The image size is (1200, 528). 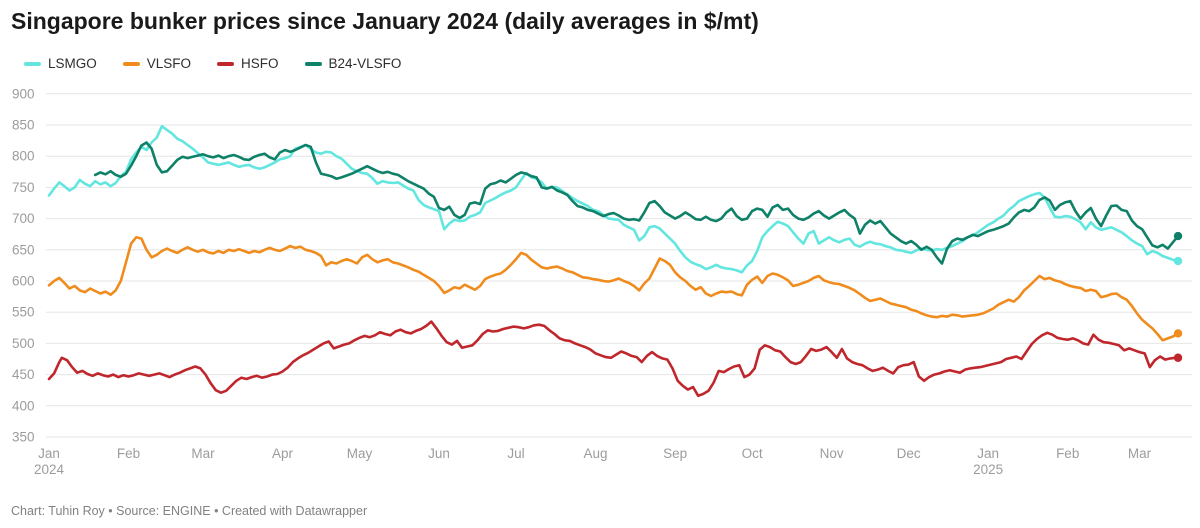 I want to click on x-tick-label: Jul, so click(x=515, y=453).